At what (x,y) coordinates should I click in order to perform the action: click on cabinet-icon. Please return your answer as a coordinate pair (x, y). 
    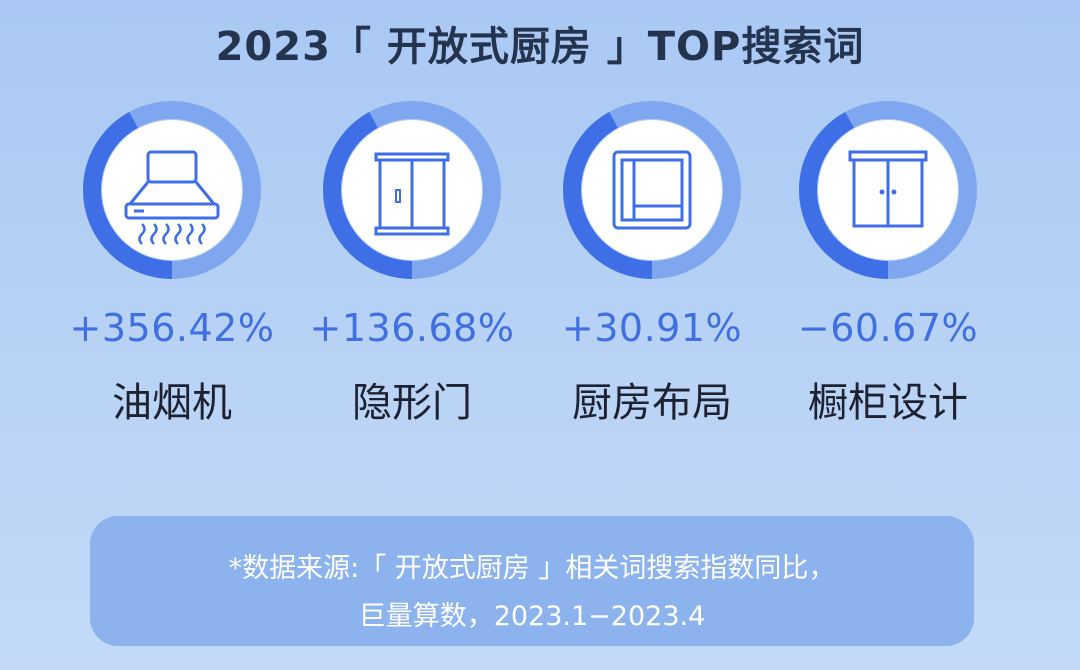
    Looking at the image, I should click on (888, 189).